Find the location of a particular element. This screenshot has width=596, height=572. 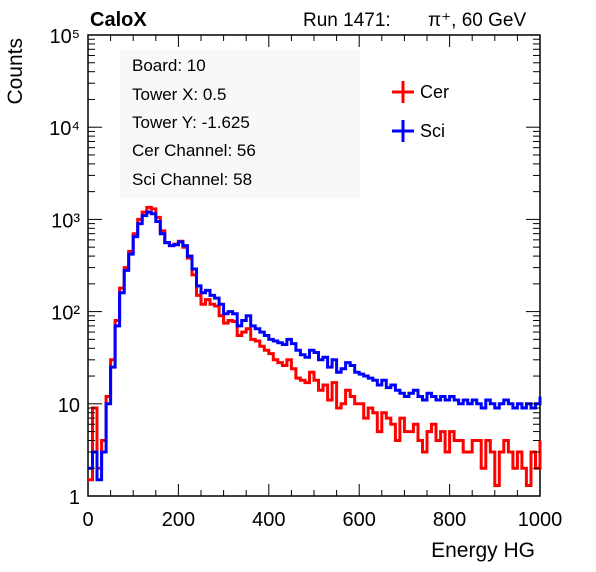

x-tick-label: 0 is located at coordinates (87, 520).